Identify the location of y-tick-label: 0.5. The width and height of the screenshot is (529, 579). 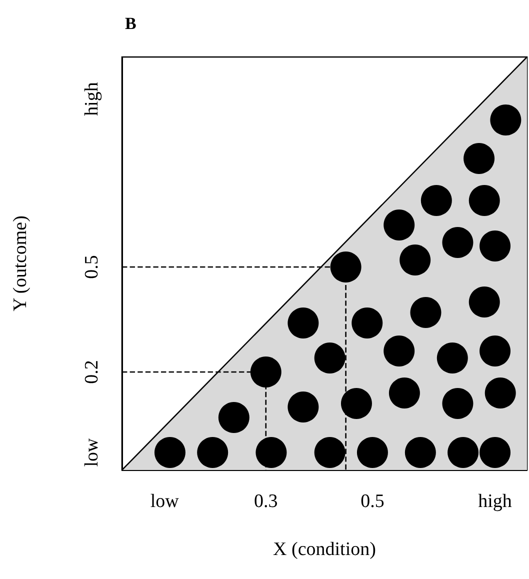
(92, 267).